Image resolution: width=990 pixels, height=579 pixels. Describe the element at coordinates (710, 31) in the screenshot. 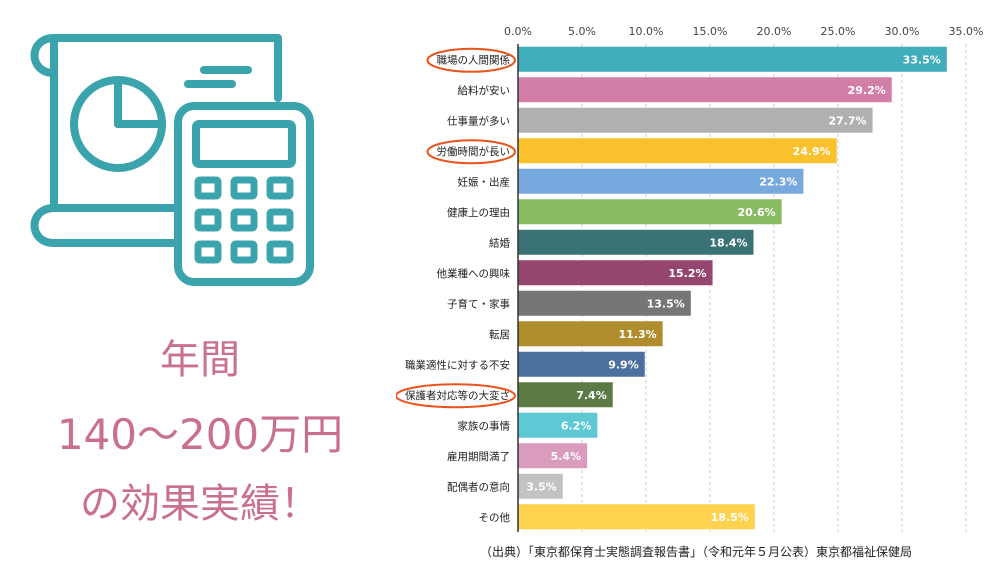

I see `x-tick-label: 15.0%` at that location.